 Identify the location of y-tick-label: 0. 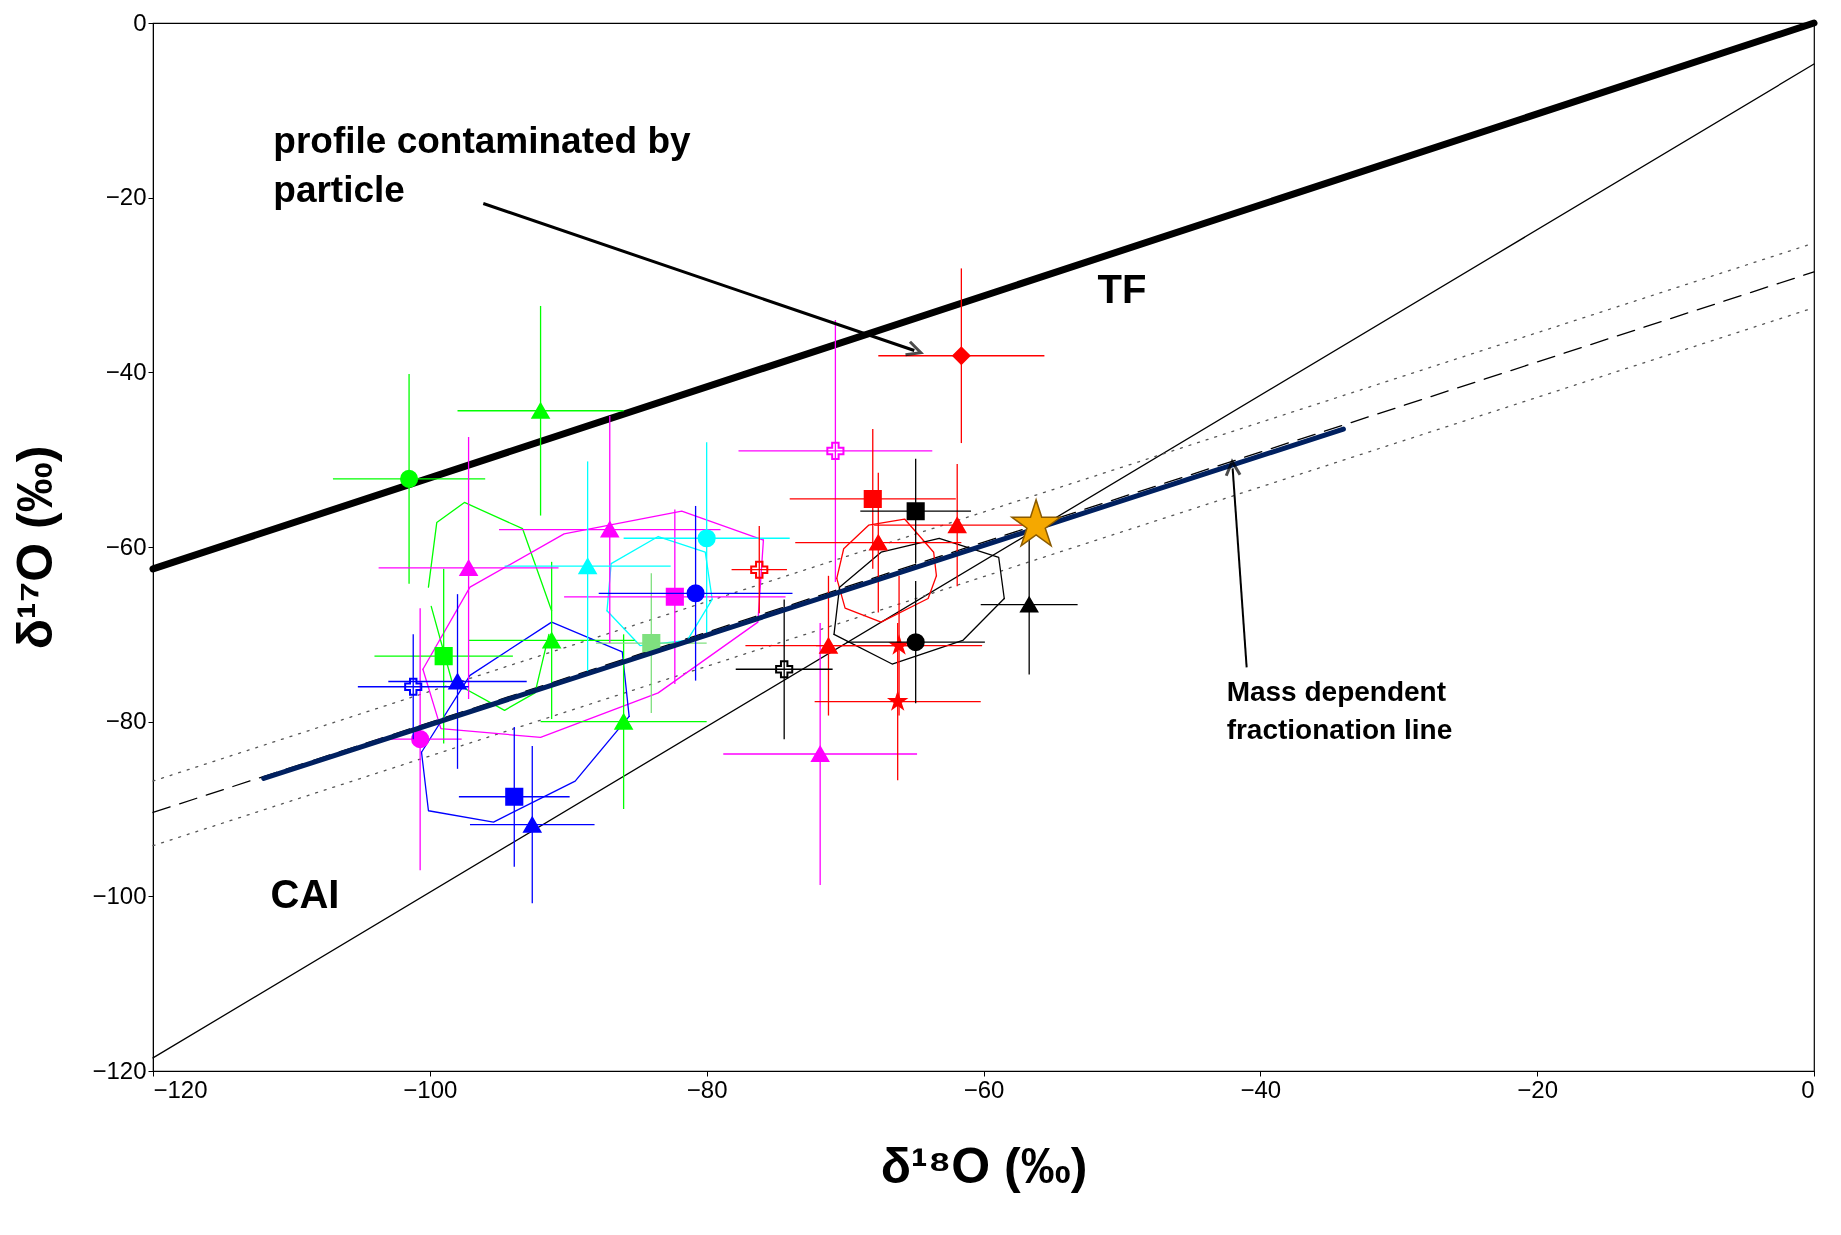
(140, 22).